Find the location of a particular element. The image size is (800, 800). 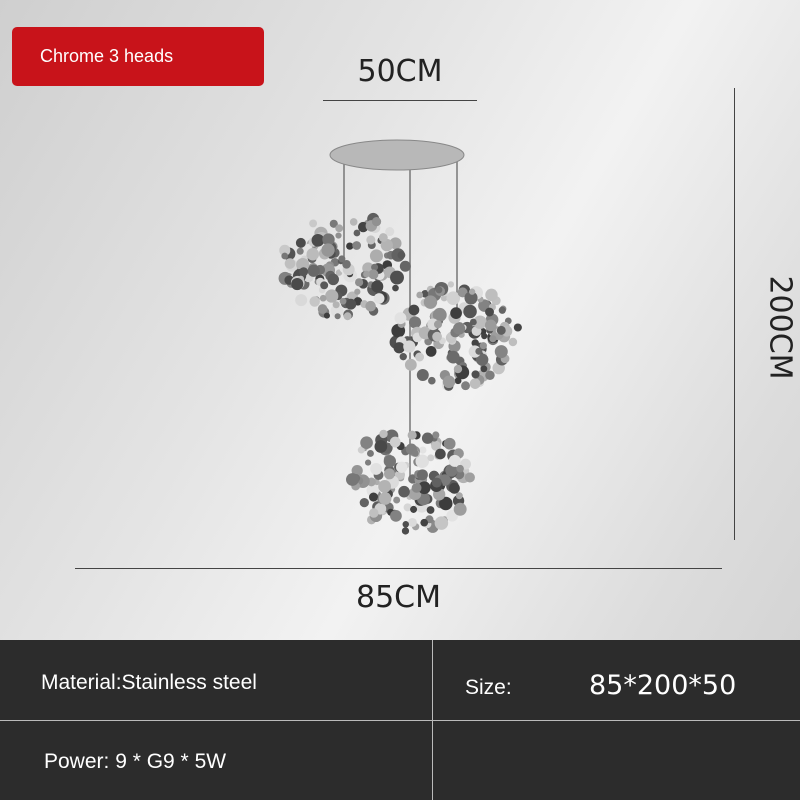

material-spec: Material:Stainless steel is located at coordinates (149, 682).